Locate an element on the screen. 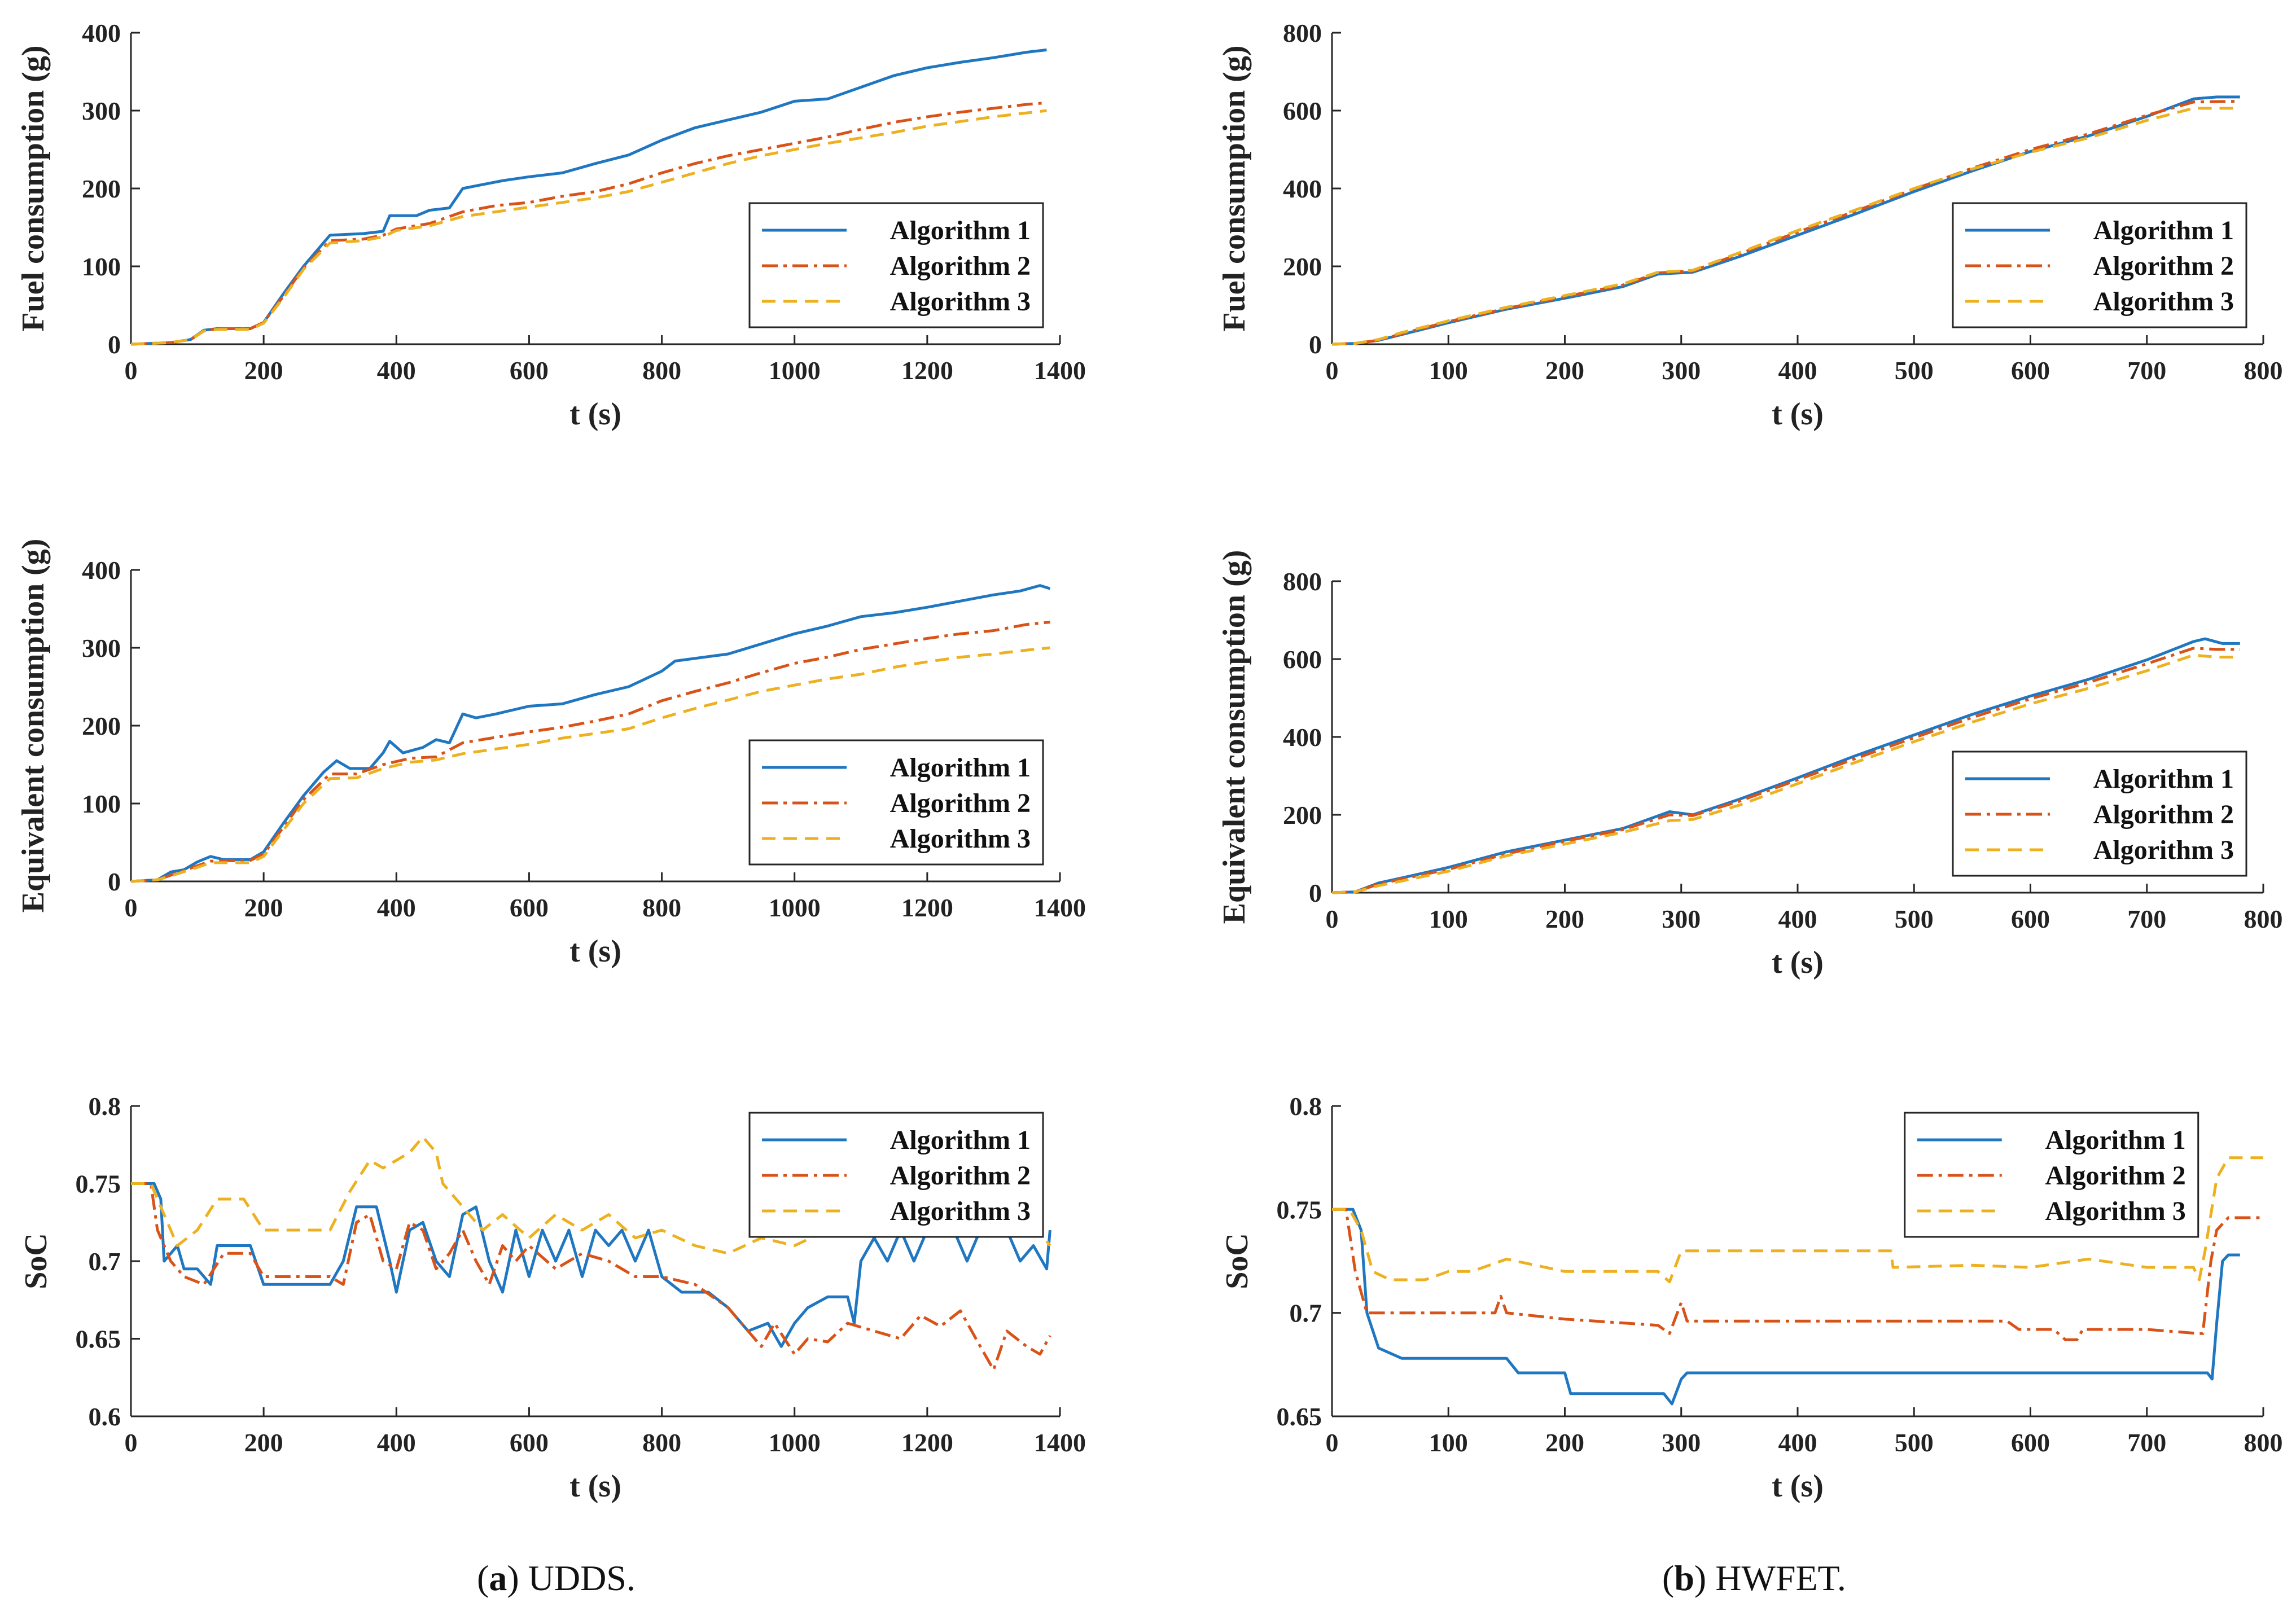 The height and width of the screenshot is (1611, 2296). y-tick-label: 0.75 is located at coordinates (1299, 1209).